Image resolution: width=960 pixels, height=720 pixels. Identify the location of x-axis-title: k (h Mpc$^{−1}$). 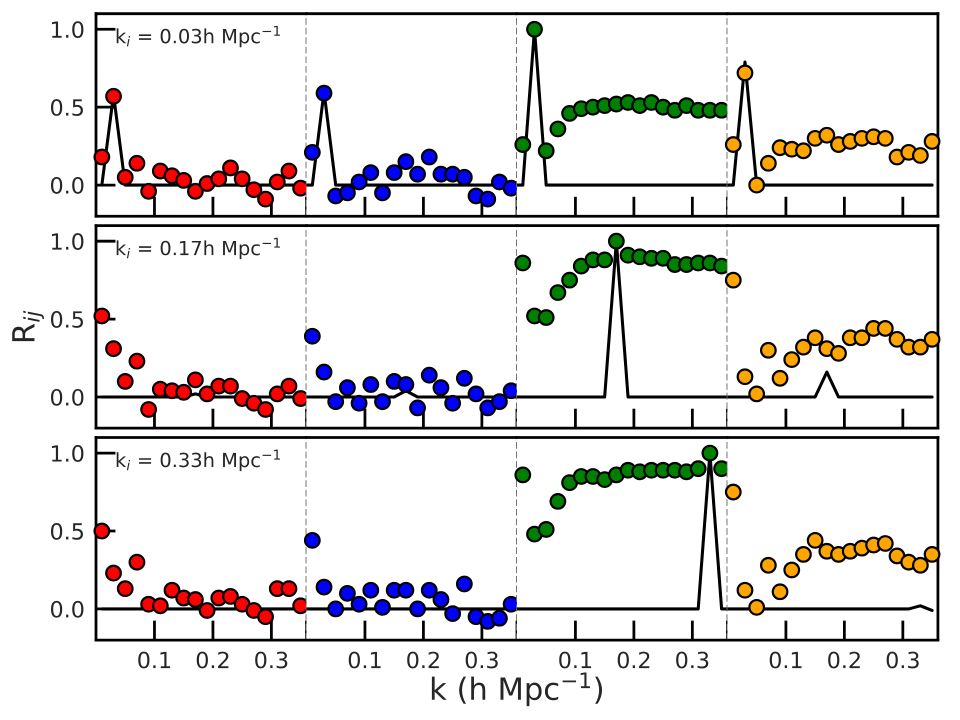
(517, 689).